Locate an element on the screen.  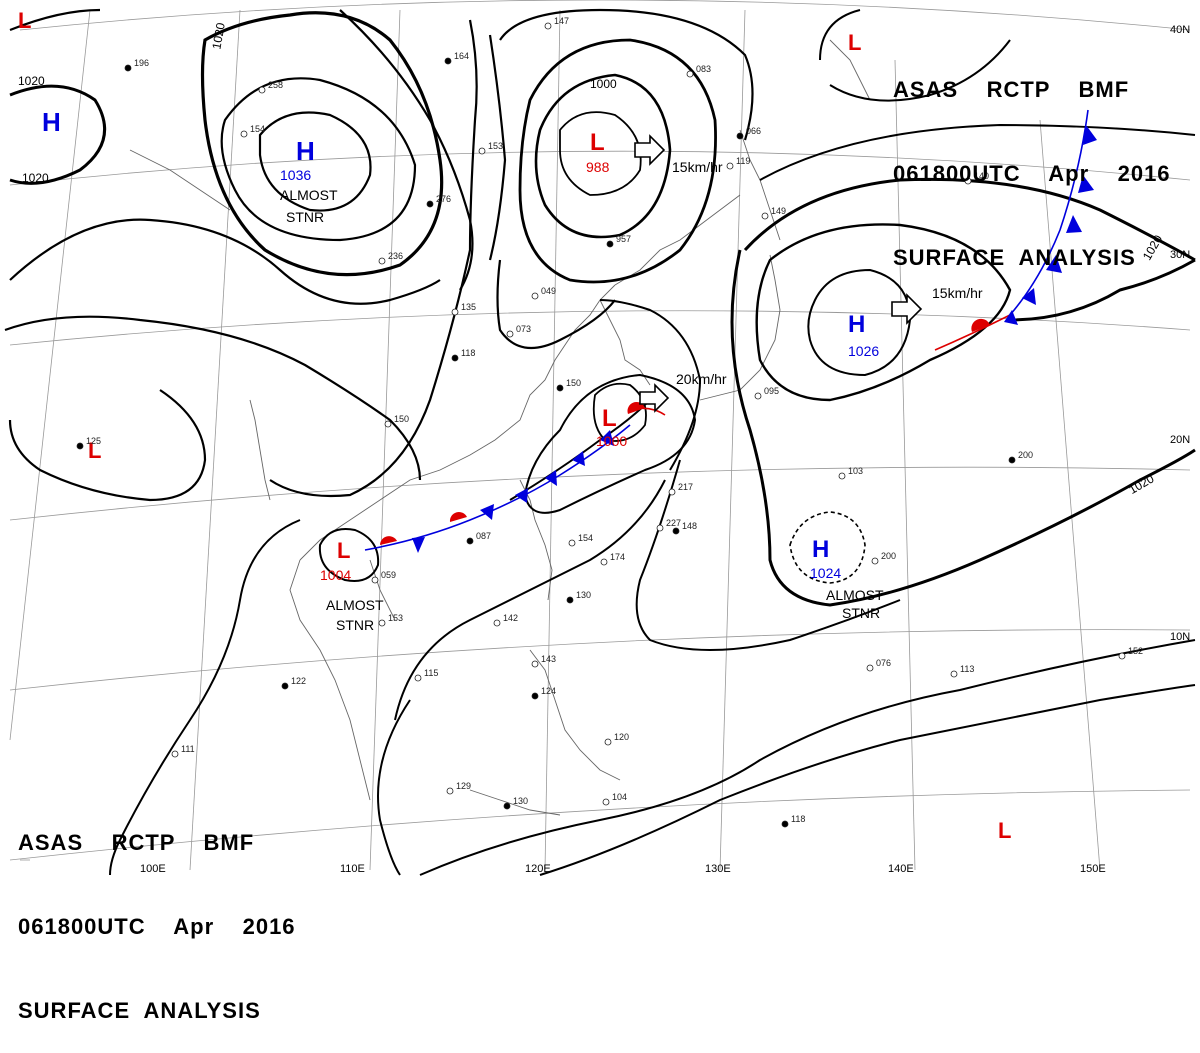
isobar-label: 1020 is located at coordinates (218, 35).